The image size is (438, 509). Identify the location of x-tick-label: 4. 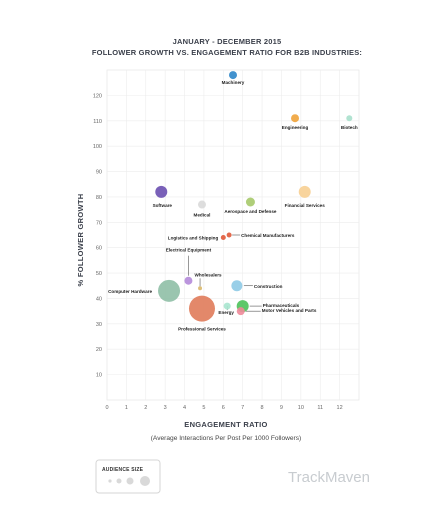
(184, 408).